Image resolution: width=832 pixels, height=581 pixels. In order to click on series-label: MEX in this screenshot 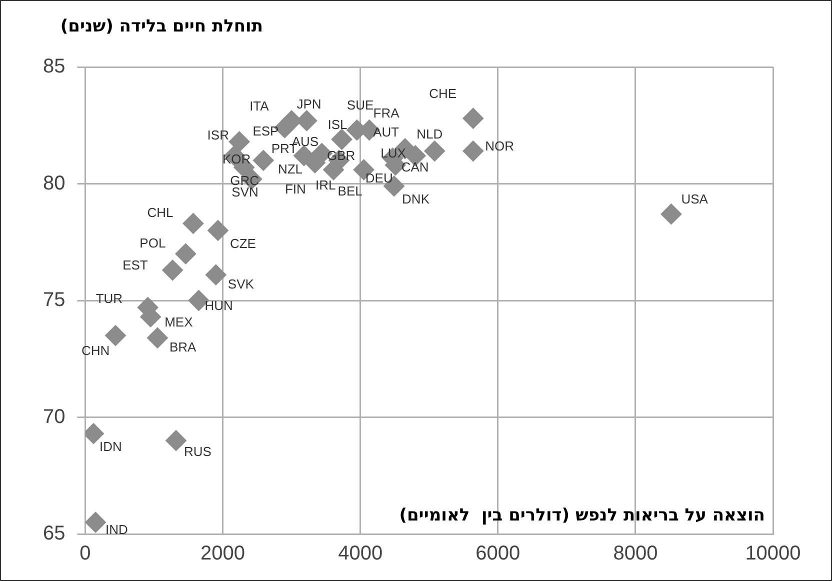, I will do `click(179, 322)`.